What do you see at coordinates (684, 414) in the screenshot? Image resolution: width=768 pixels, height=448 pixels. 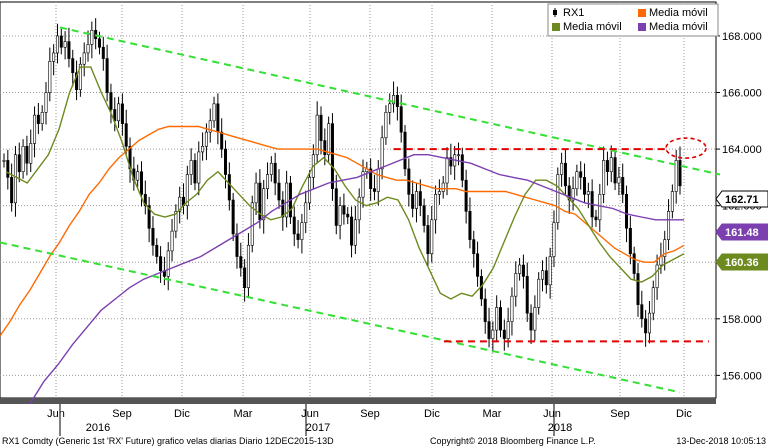 I see `x-tick-label: Dic` at bounding box center [684, 414].